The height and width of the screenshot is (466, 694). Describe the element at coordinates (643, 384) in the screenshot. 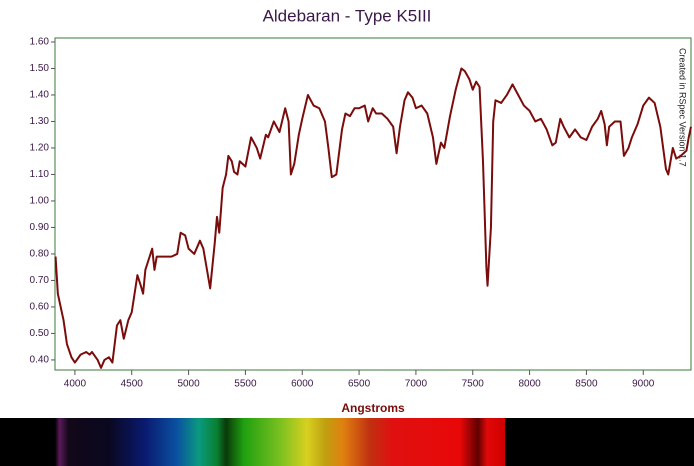

I see `x-tick-label: 9000` at that location.